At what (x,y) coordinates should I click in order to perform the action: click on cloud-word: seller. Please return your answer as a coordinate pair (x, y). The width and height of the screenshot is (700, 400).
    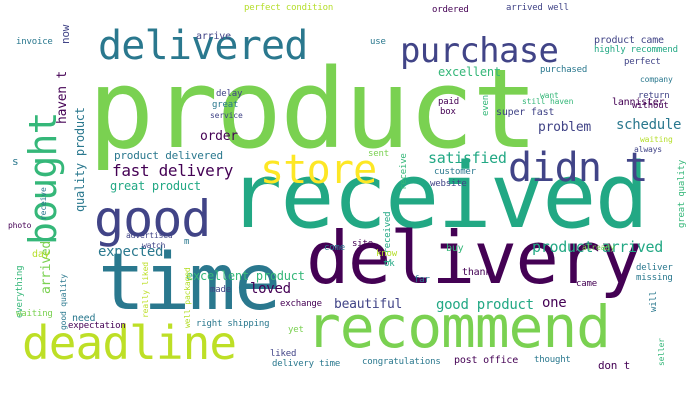
    Looking at the image, I should click on (661, 352).